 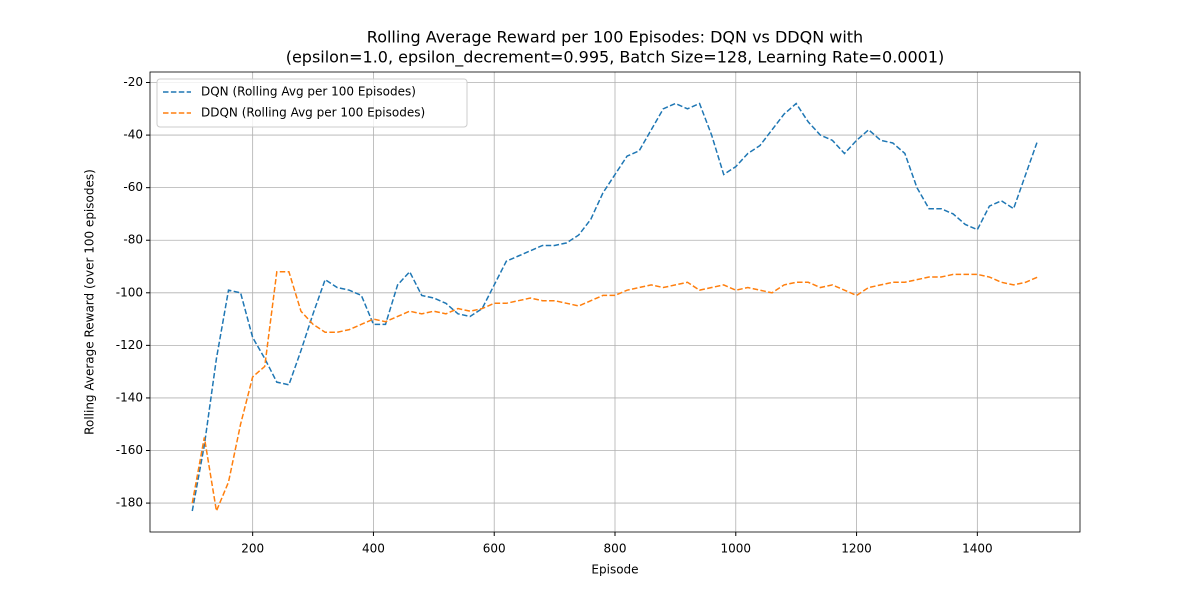 What do you see at coordinates (133, 82) in the screenshot?
I see `y-tick-label: -20` at bounding box center [133, 82].